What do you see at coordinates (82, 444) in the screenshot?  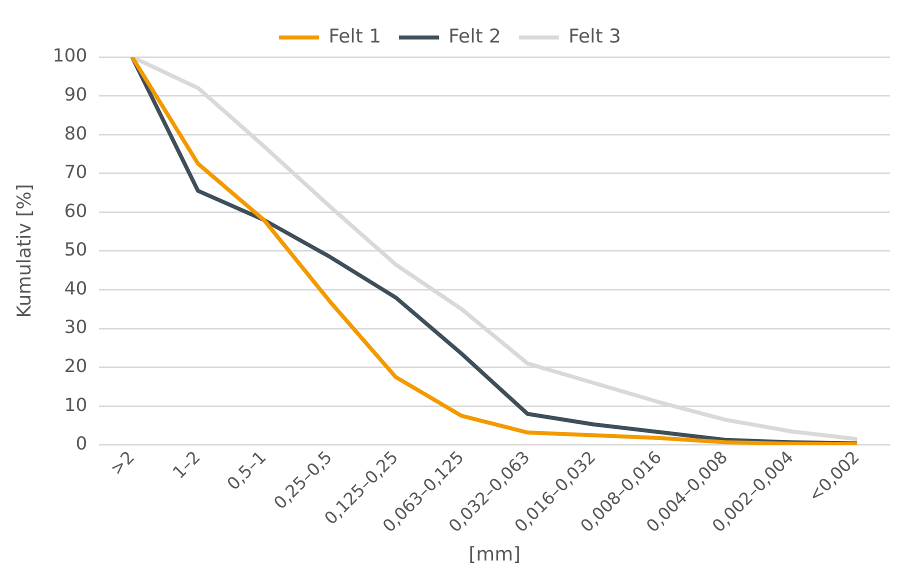 I see `y-tick-label: 0` at bounding box center [82, 444].